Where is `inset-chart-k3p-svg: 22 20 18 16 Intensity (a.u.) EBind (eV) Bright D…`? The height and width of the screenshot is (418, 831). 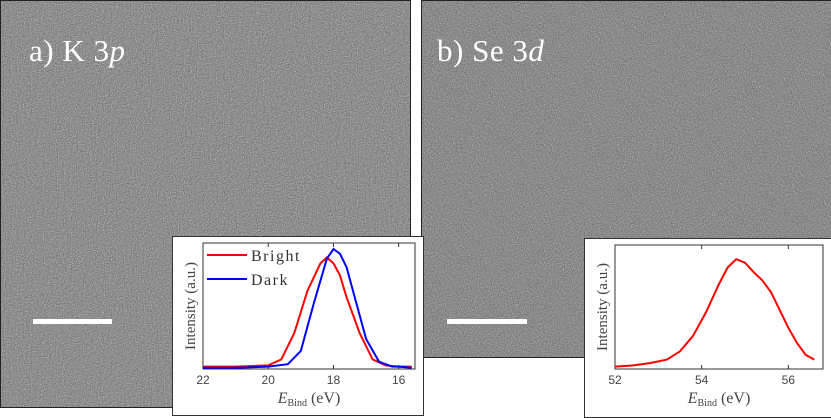
inset-chart-k3p-svg: 22 20 18 16 Intensity (a.u.) EBind (eV) Bright D… is located at coordinates (299, 325).